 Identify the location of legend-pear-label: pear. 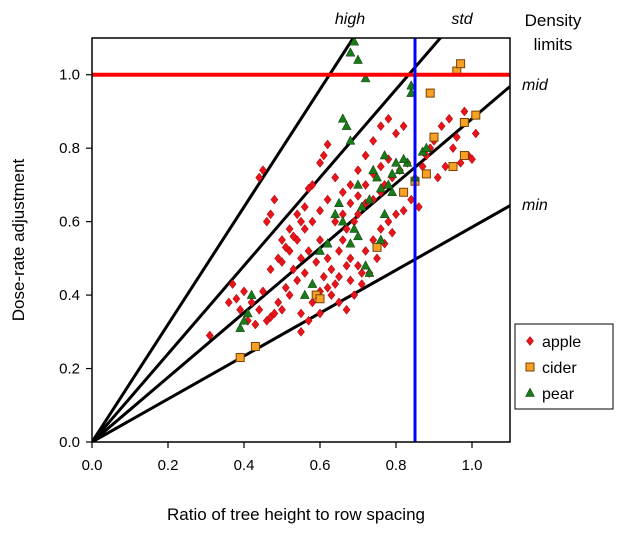
(558, 394).